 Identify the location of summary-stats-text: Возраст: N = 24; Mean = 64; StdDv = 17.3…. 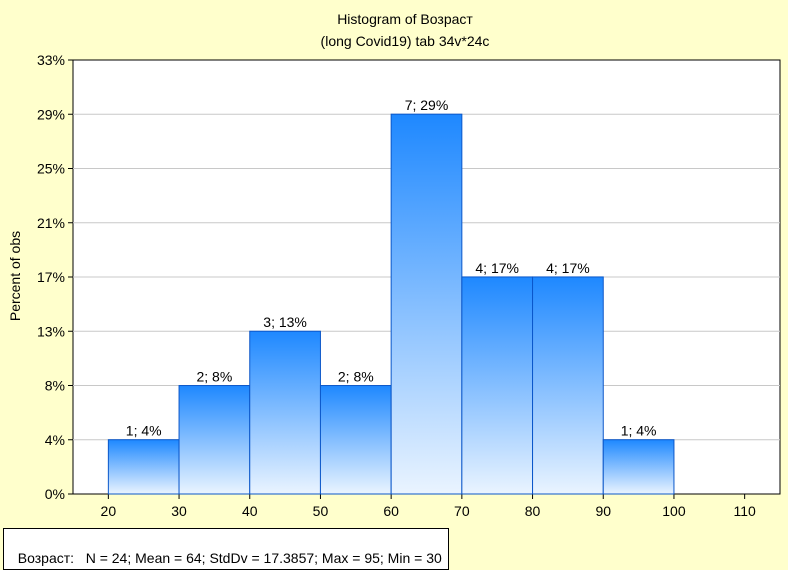
(229, 558).